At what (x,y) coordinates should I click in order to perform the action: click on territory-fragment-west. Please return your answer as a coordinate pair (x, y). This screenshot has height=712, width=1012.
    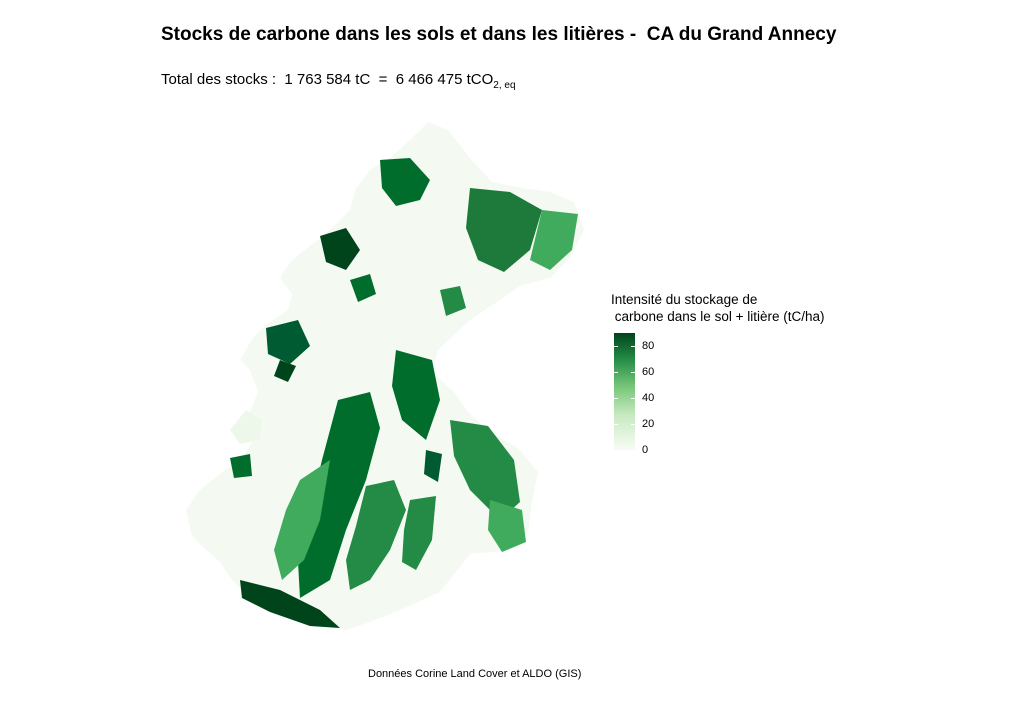
    Looking at the image, I should click on (246, 427).